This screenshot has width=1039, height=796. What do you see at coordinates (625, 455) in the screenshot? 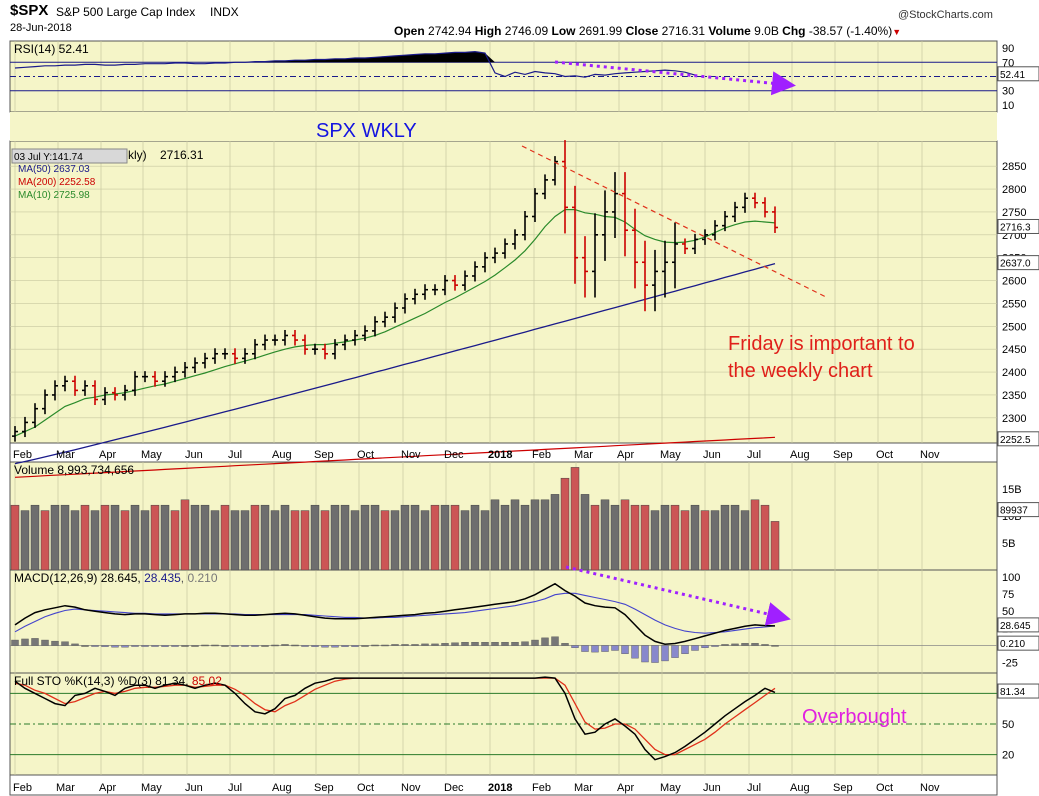
I see `month-label-top: Apr` at bounding box center [625, 455].